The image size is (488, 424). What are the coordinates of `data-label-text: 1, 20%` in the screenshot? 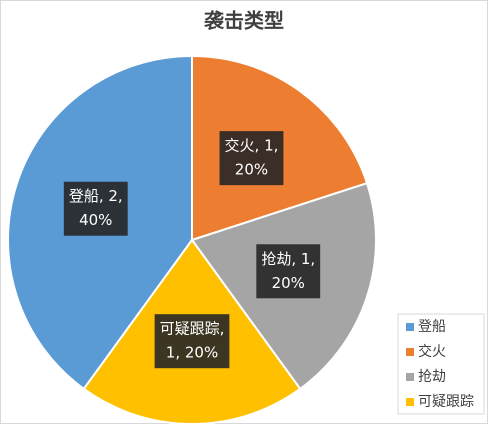 It's located at (192, 353).